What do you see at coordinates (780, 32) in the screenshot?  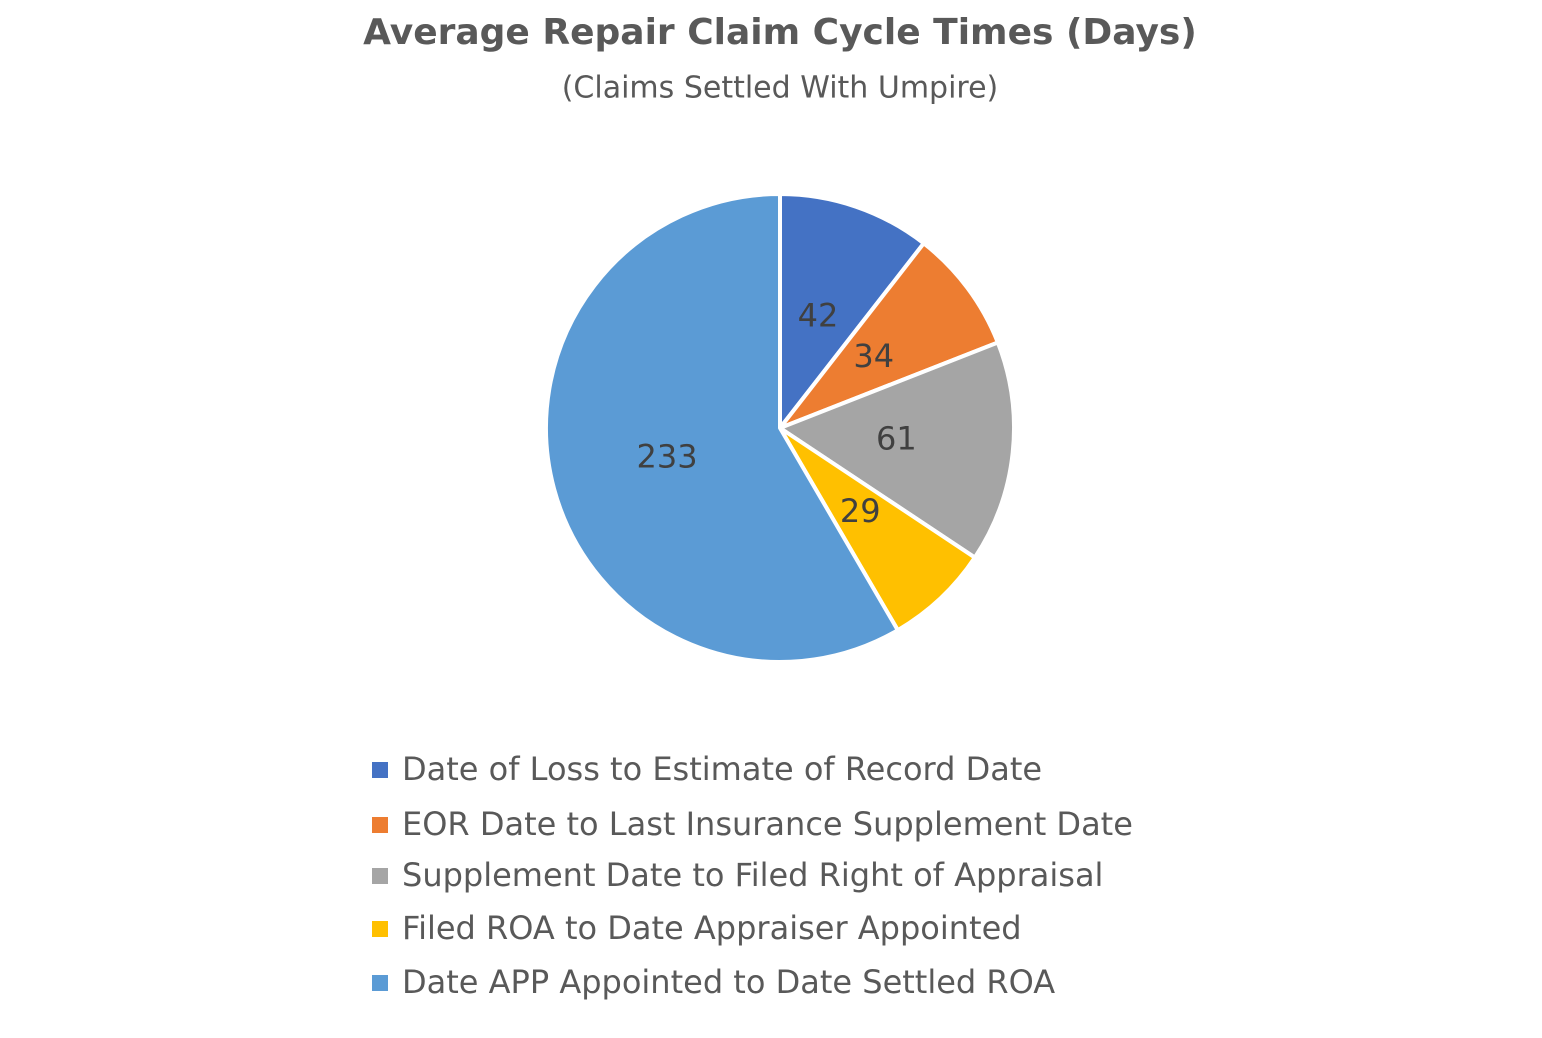 I see `chart-title: Average Repair Claim Cycle Times (Days)` at bounding box center [780, 32].